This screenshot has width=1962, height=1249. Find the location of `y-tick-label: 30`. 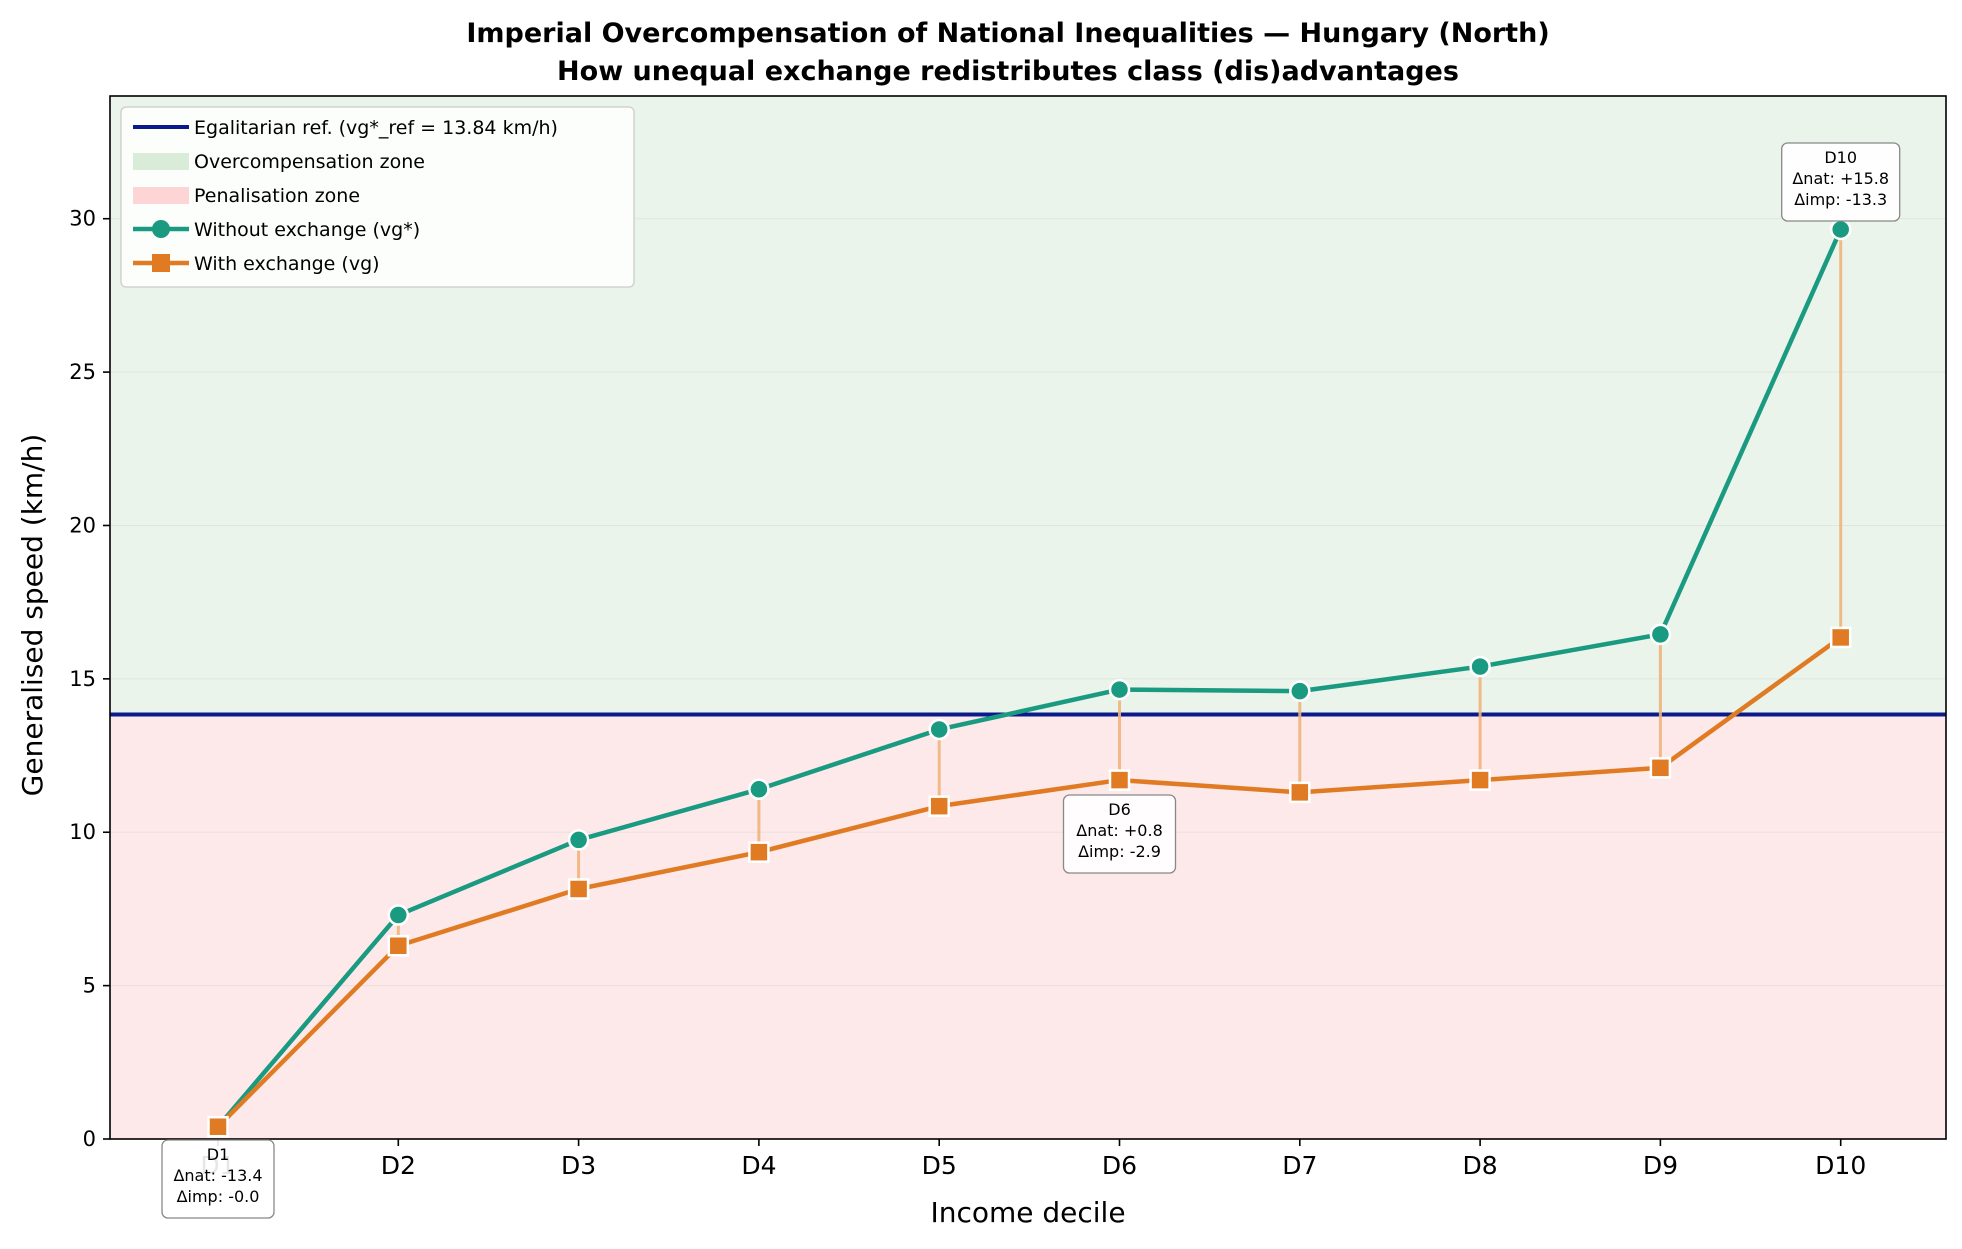

y-tick-label: 30 is located at coordinates (82, 219).